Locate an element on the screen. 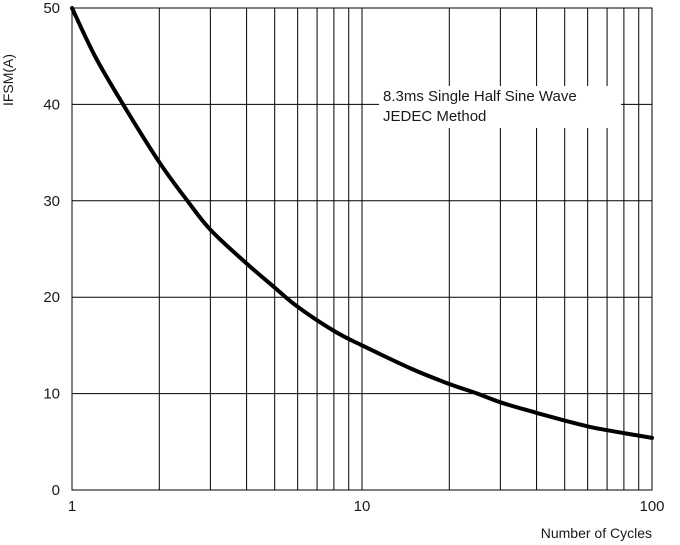  annotation-line-1: 8.3ms Single Half Sine Wave is located at coordinates (480, 96).